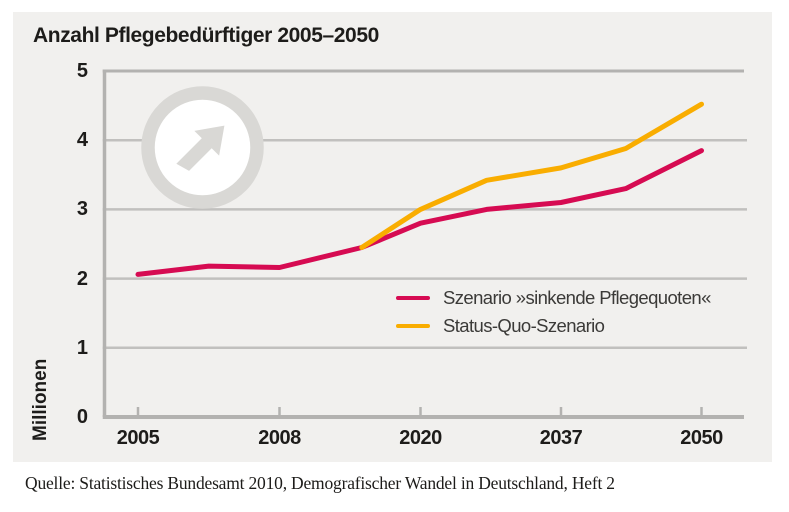  I want to click on y-tick-label: 1, so click(82, 347).